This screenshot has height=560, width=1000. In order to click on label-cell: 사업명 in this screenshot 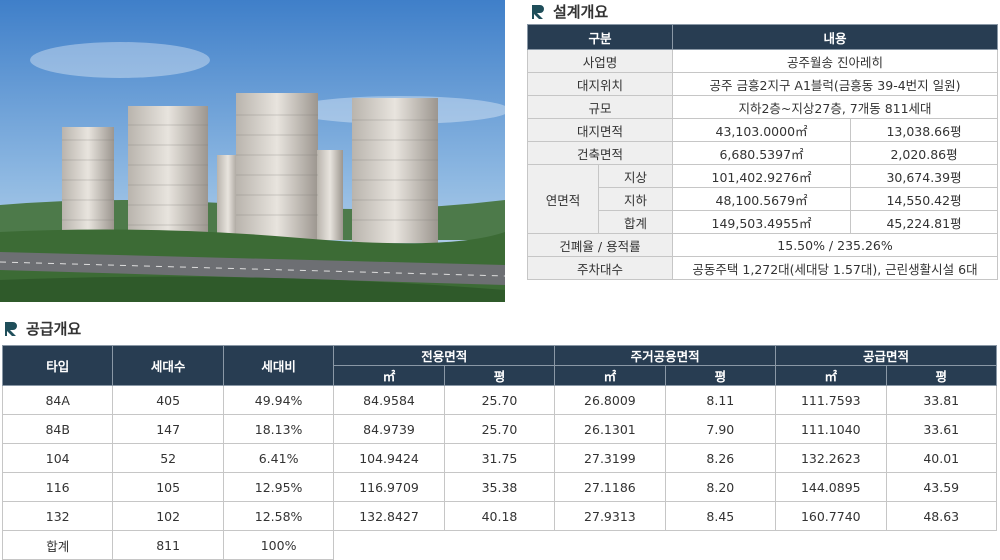, I will do `click(600, 61)`.